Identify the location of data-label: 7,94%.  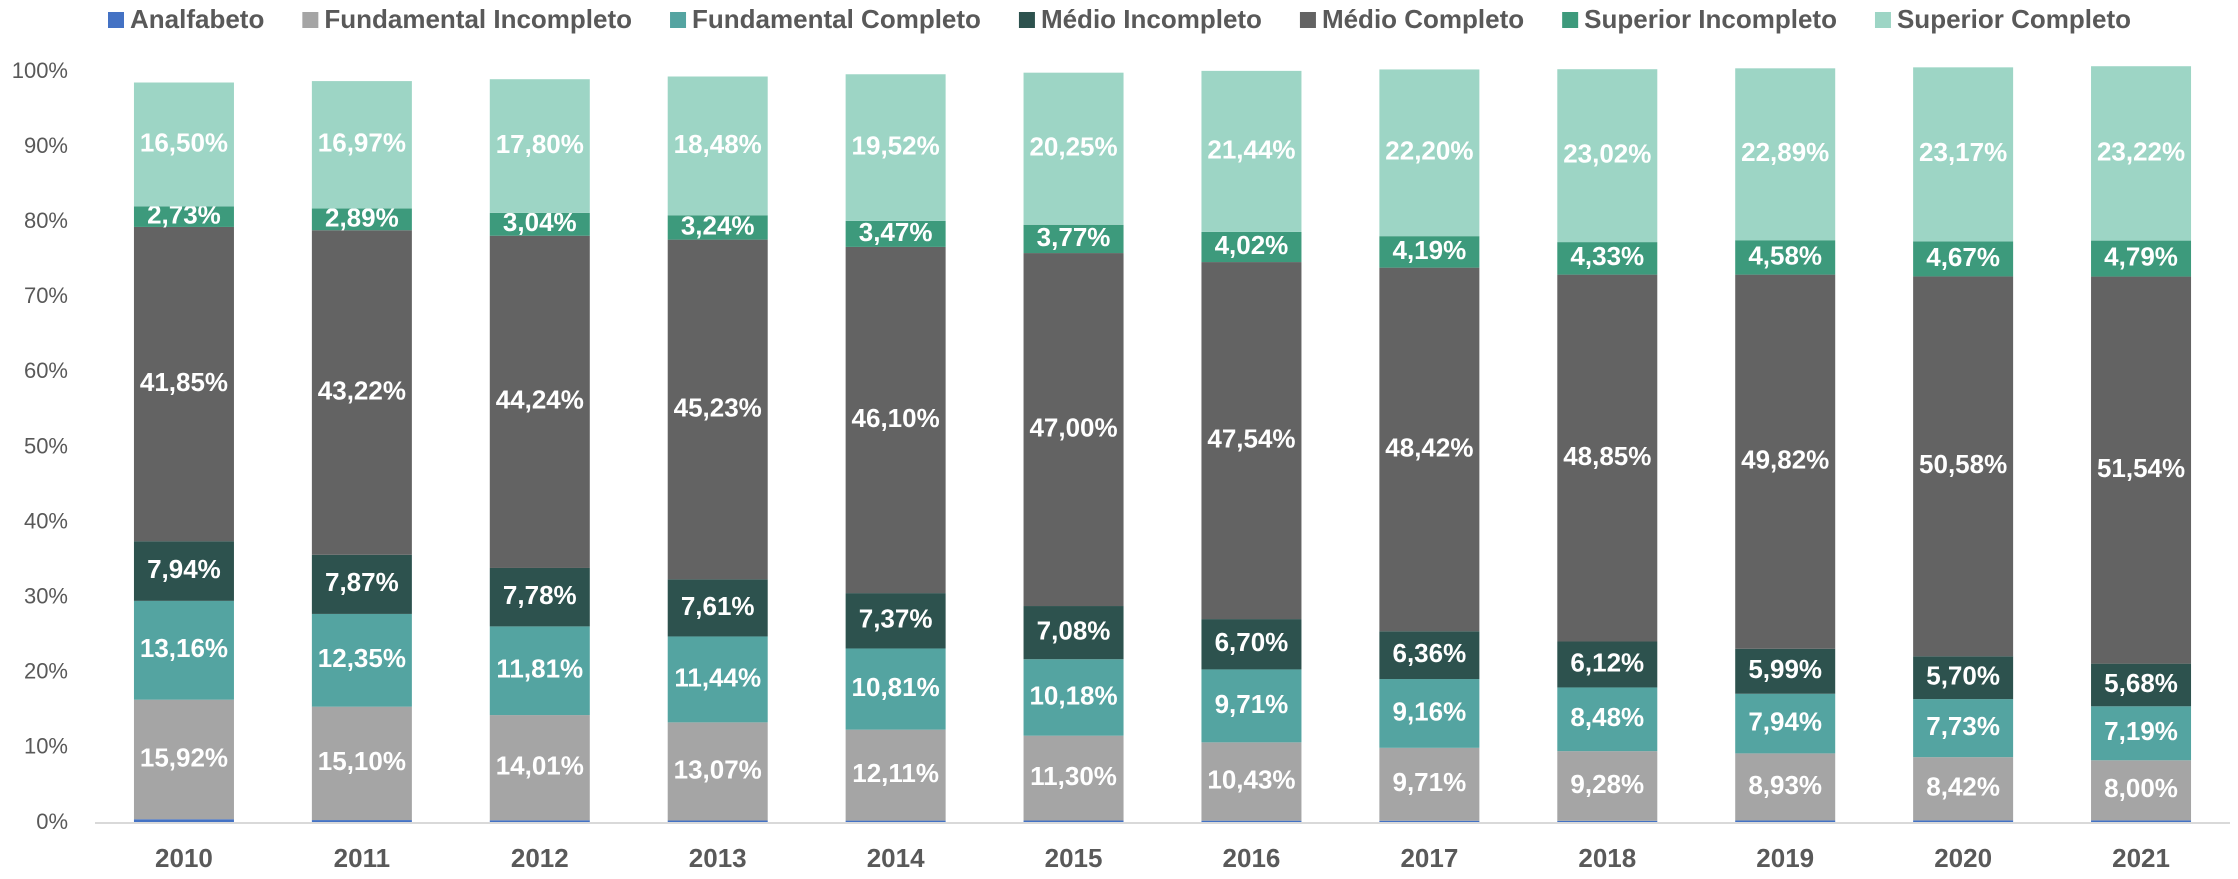
(1785, 721).